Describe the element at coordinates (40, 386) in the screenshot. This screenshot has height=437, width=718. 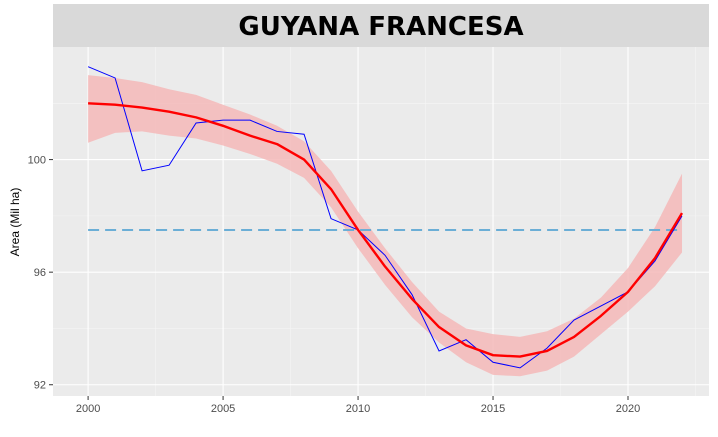
I see `y-tick-label: 92` at that location.